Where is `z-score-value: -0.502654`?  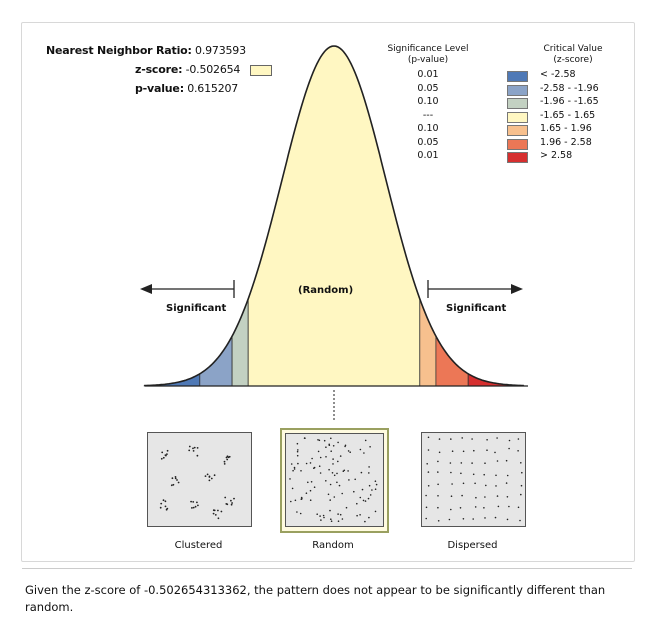 z-score-value: -0.502654 is located at coordinates (213, 69).